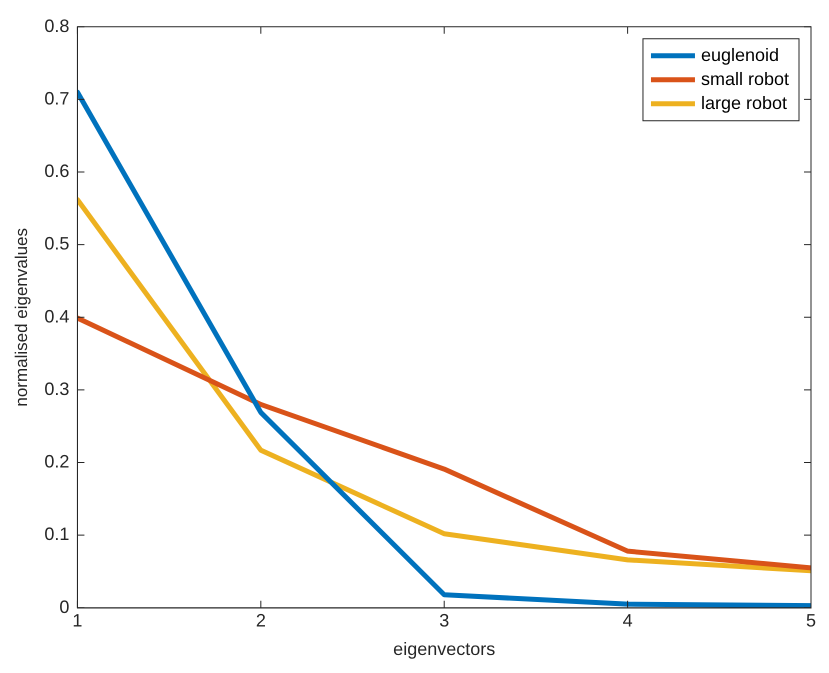 This screenshot has width=829, height=673. What do you see at coordinates (77, 620) in the screenshot?
I see `x-tick-label: 1` at bounding box center [77, 620].